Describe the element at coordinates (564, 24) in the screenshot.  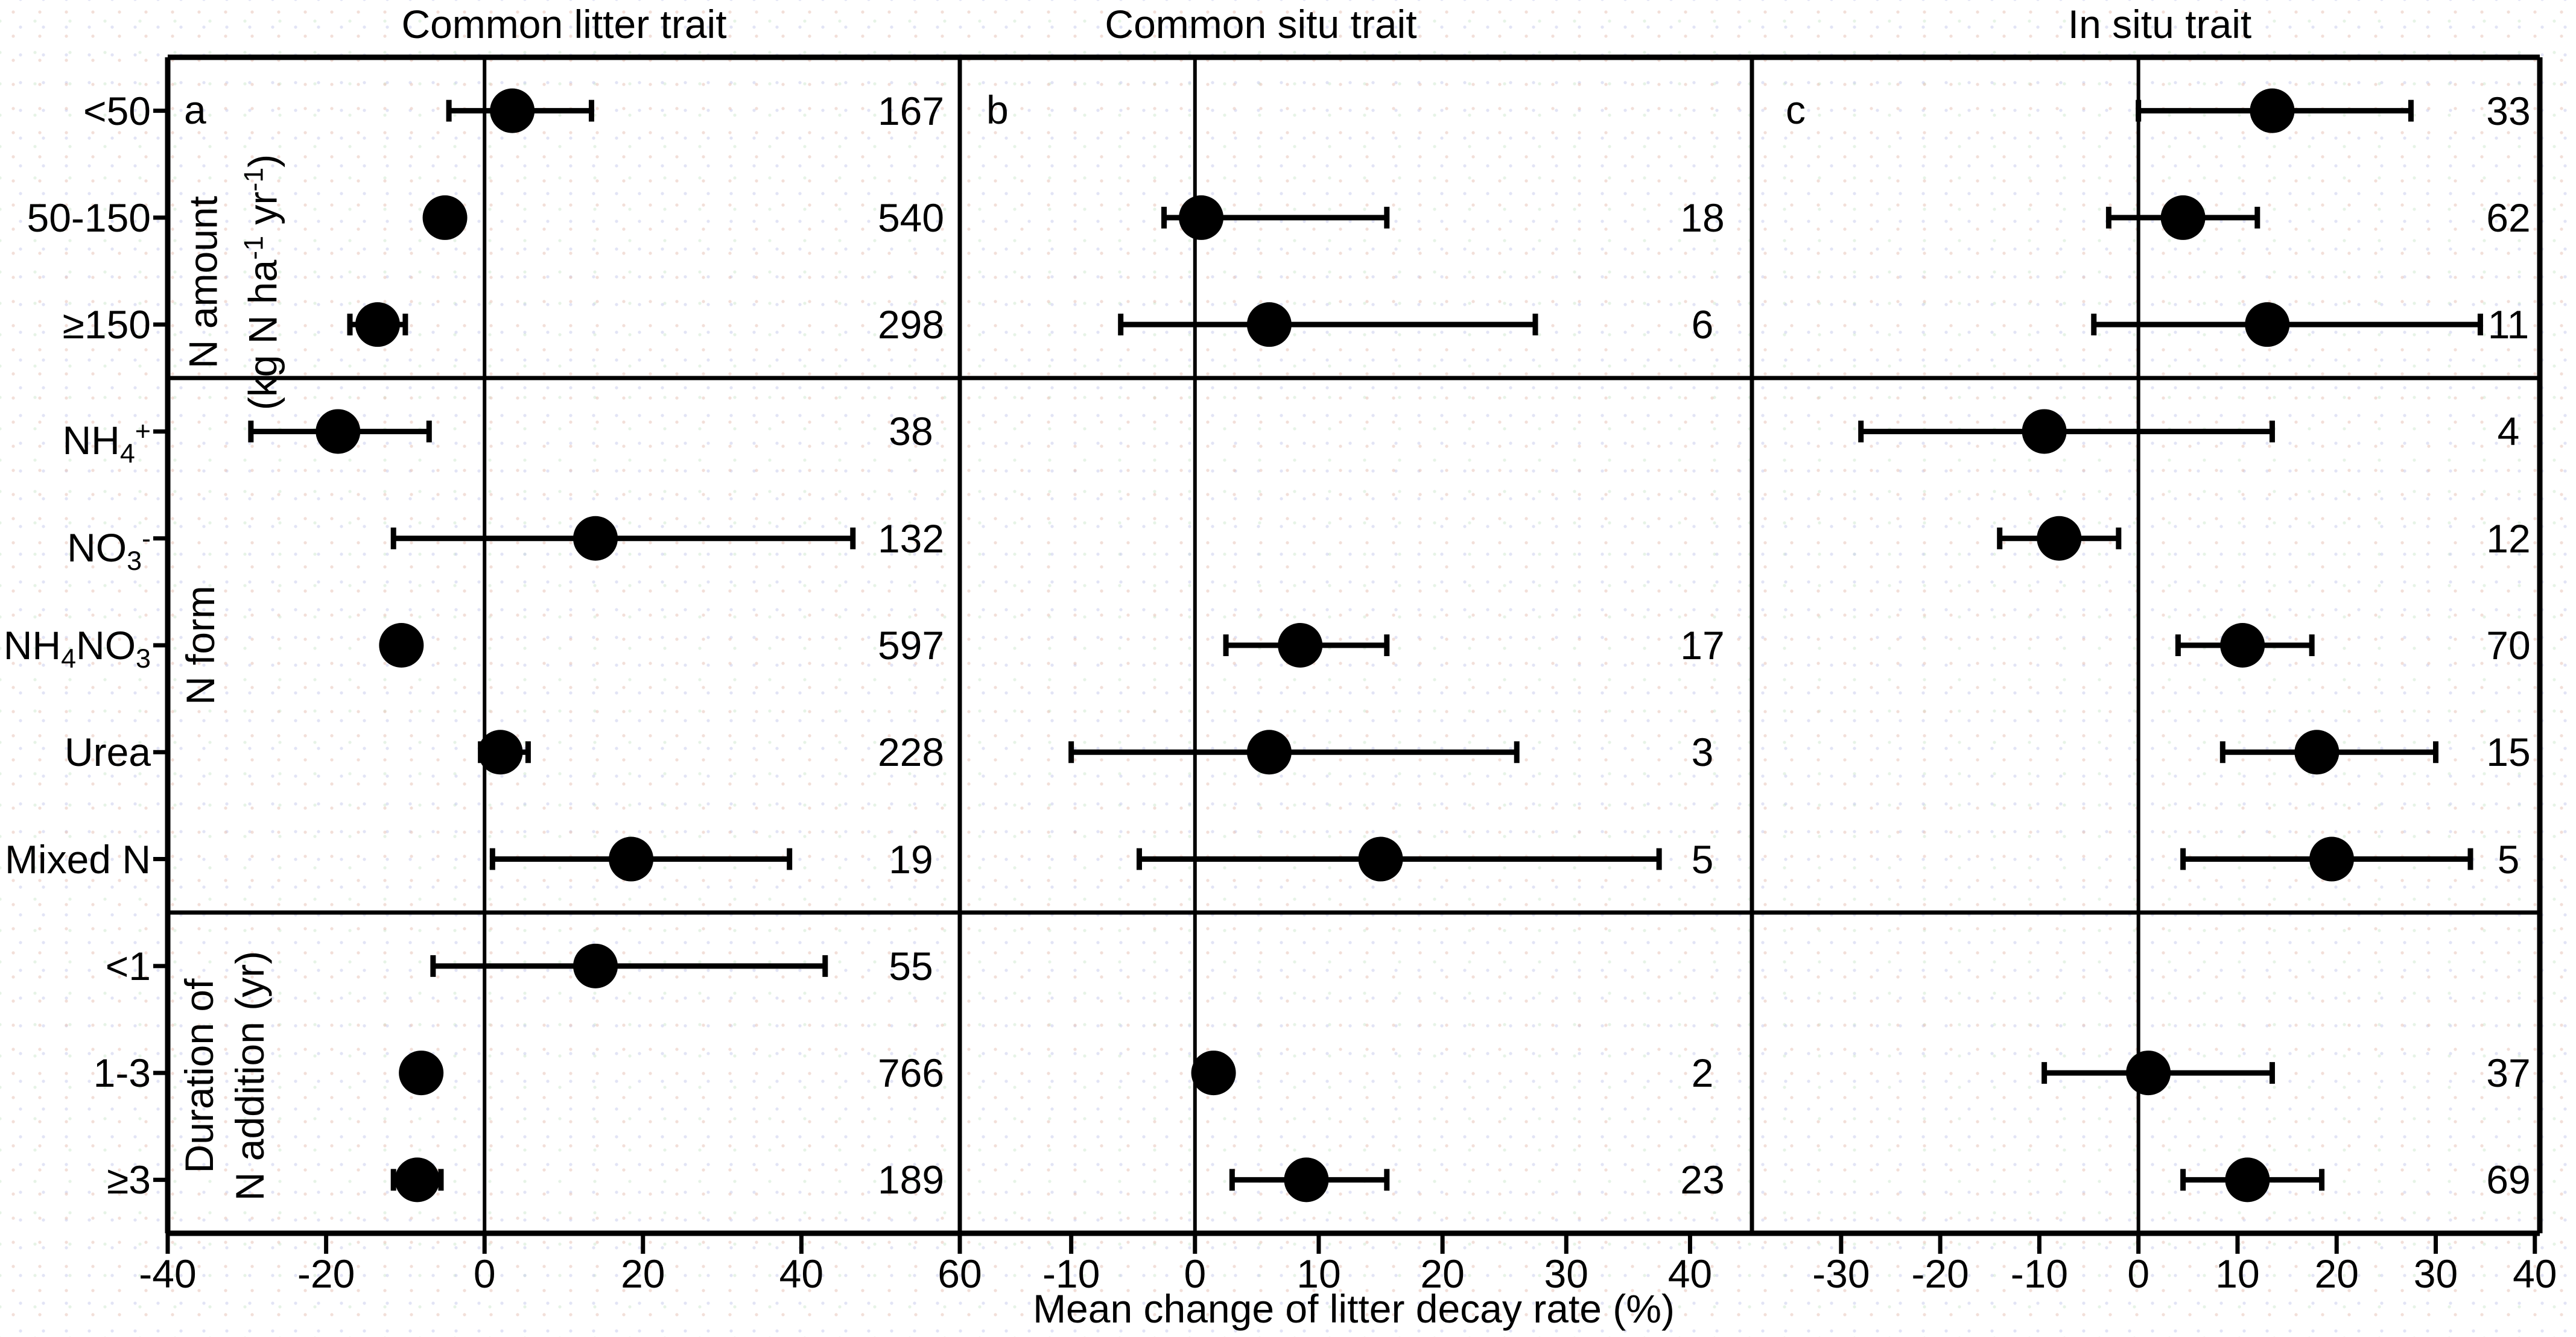
I see `panel-a-title: Common litter trait` at that location.